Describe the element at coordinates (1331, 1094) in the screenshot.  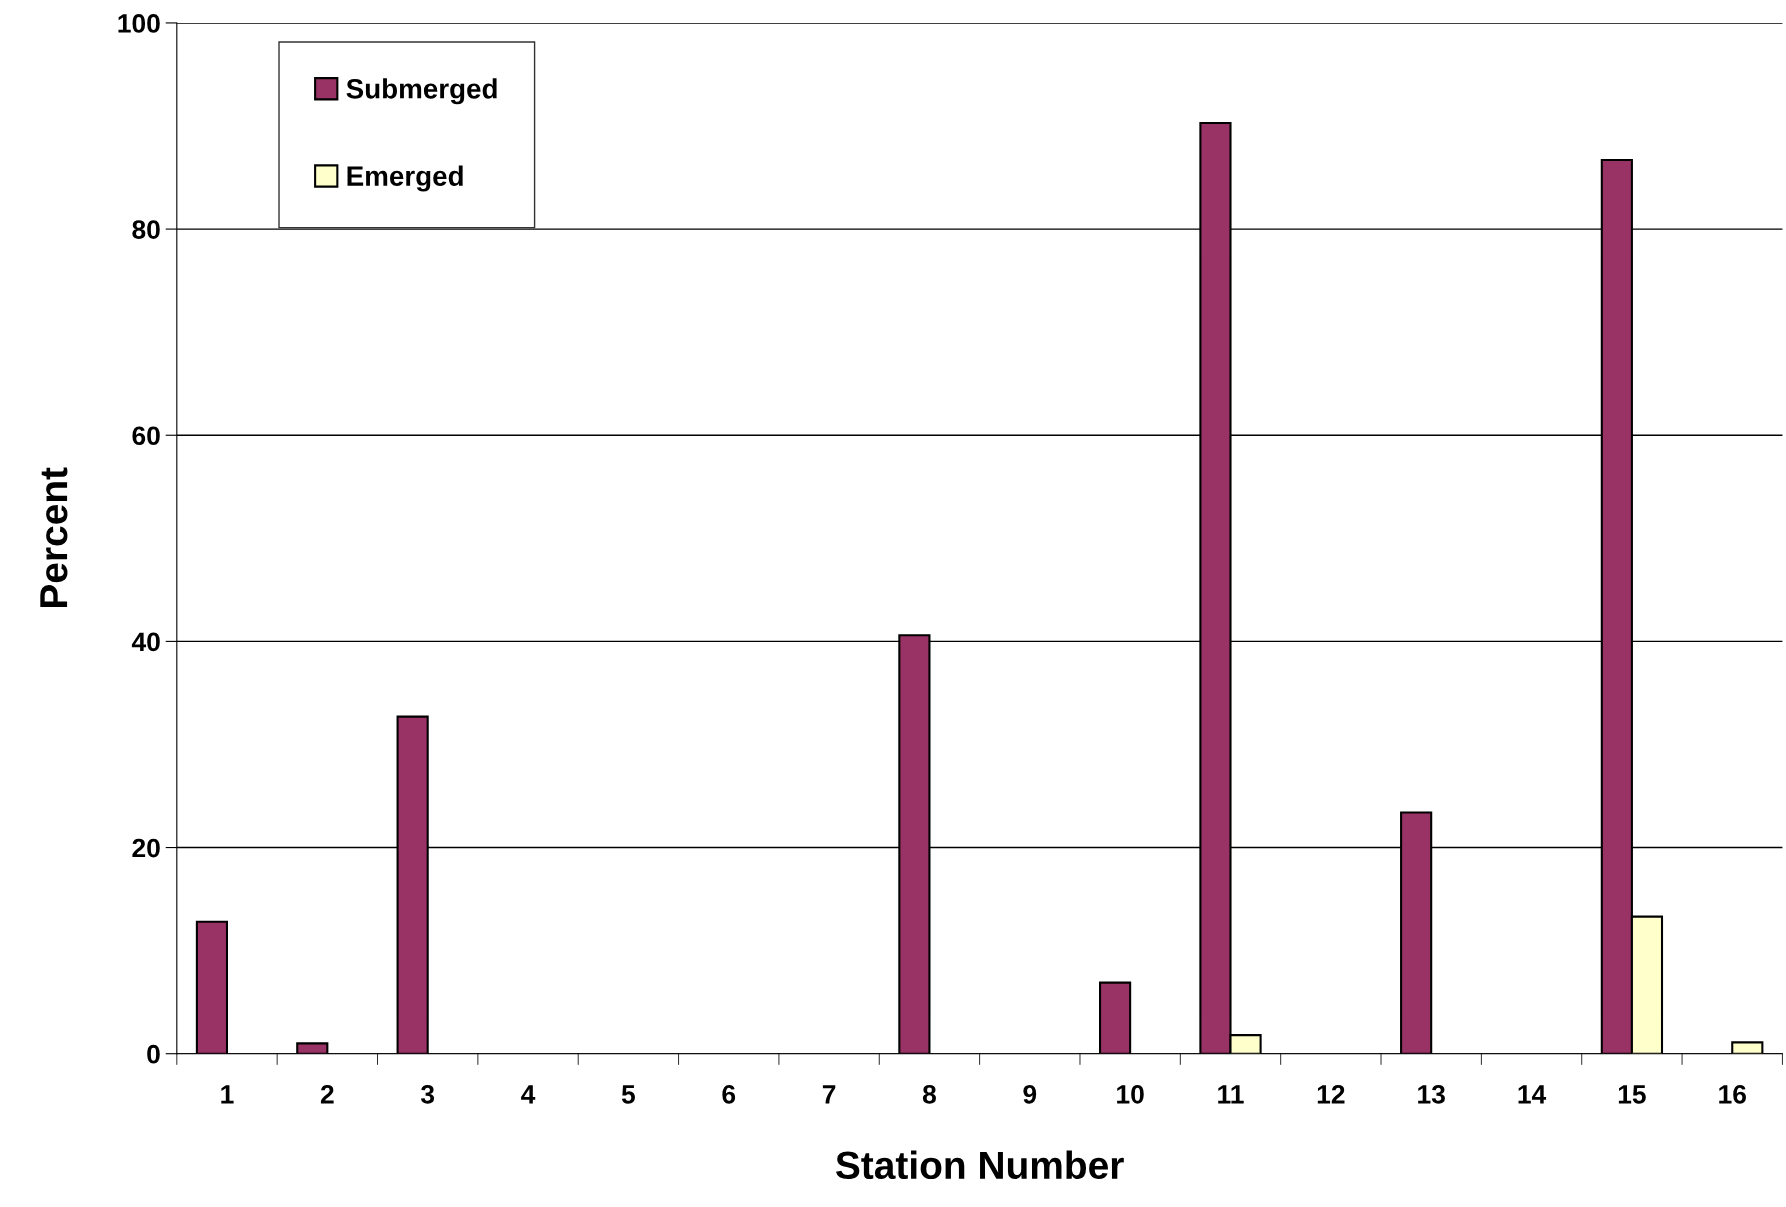
I see `x-tick-label: 12` at that location.